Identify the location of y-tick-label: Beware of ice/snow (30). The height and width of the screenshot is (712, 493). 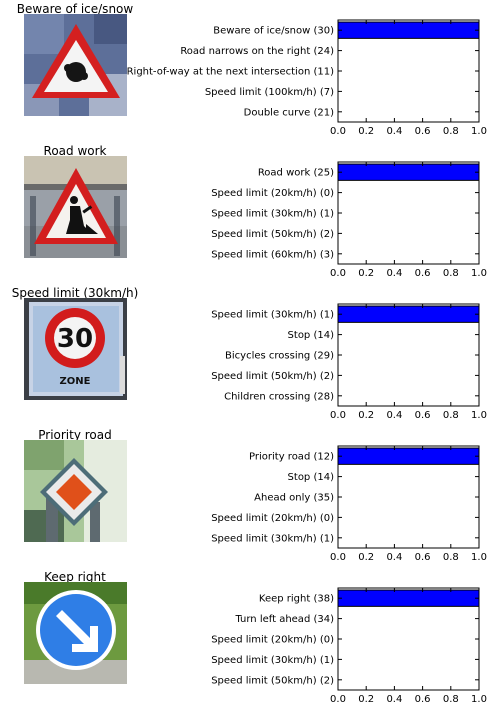
(273, 31).